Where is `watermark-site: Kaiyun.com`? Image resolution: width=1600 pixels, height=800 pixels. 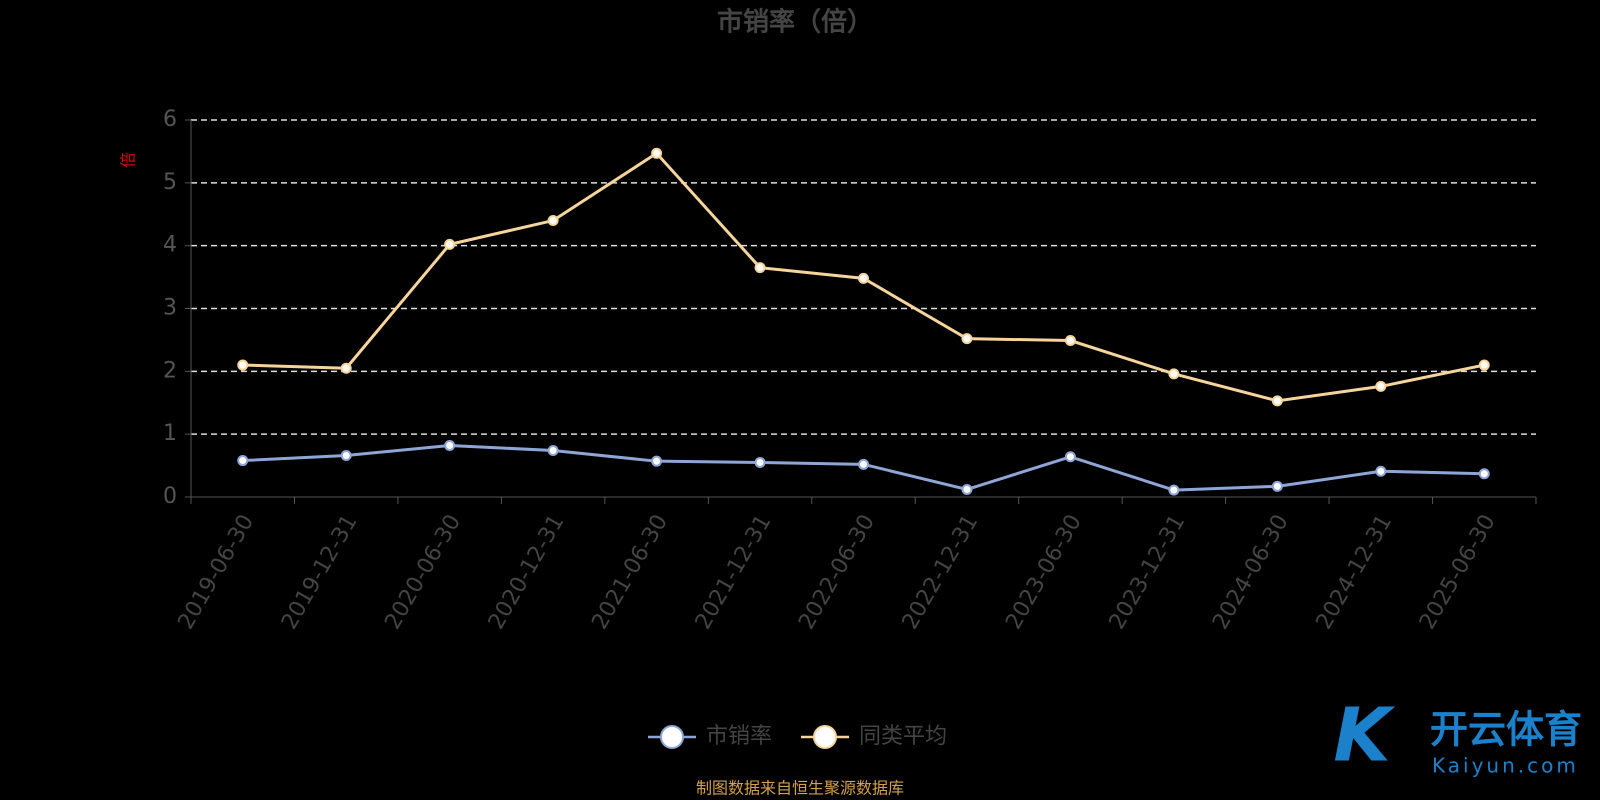 watermark-site: Kaiyun.com is located at coordinates (1505, 766).